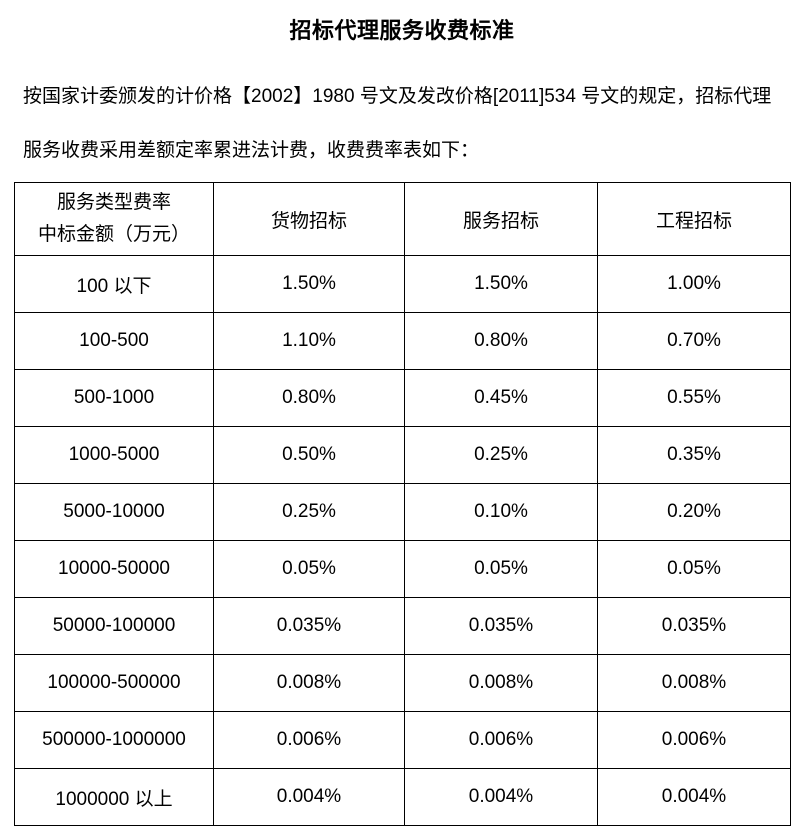  I want to click on amount-range-cell: 10000-50000, so click(114, 569).